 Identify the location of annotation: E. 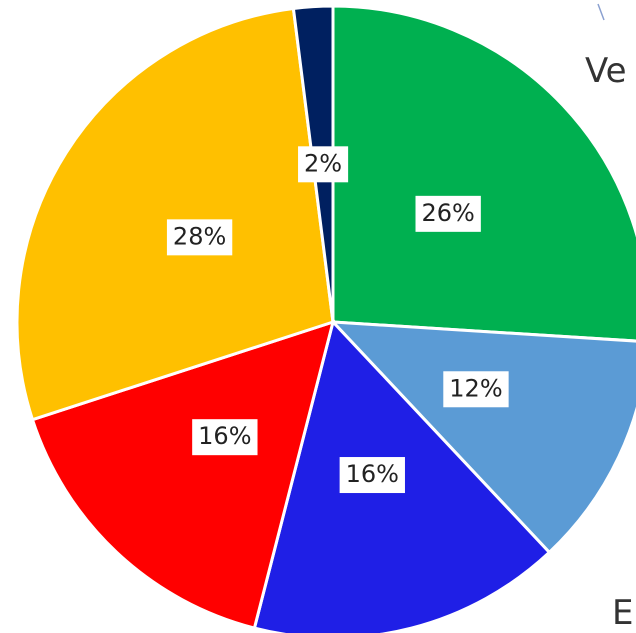
(622, 613).